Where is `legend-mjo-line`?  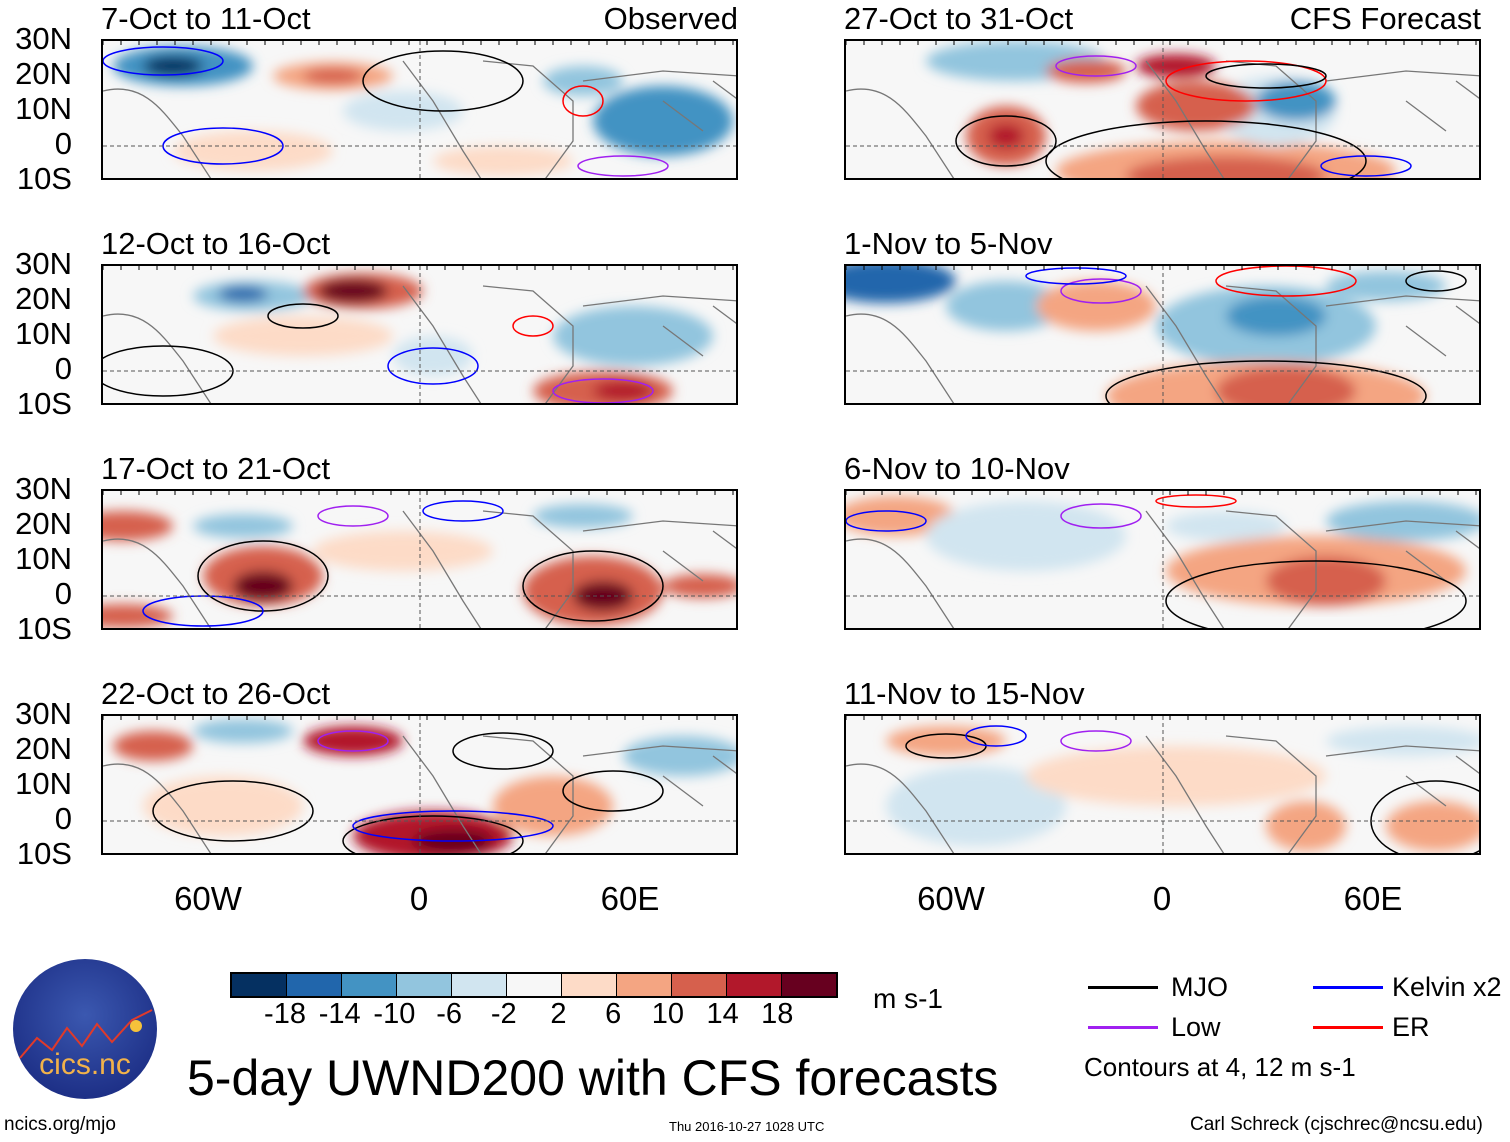 legend-mjo-line is located at coordinates (1123, 987).